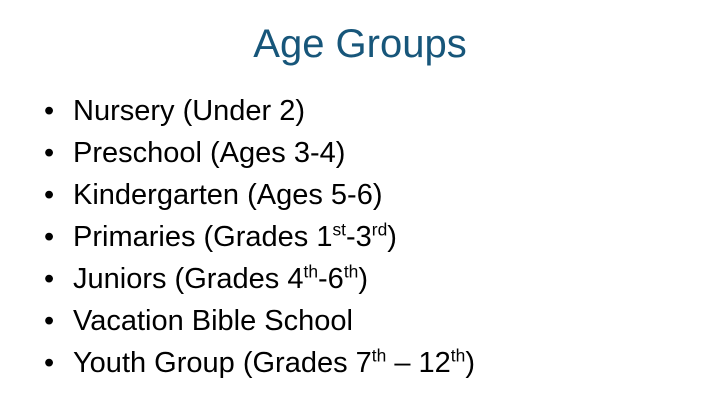 This screenshot has width=720, height=405. I want to click on list-item: • Primaries (Grades 1st-3rd), so click(372, 237).